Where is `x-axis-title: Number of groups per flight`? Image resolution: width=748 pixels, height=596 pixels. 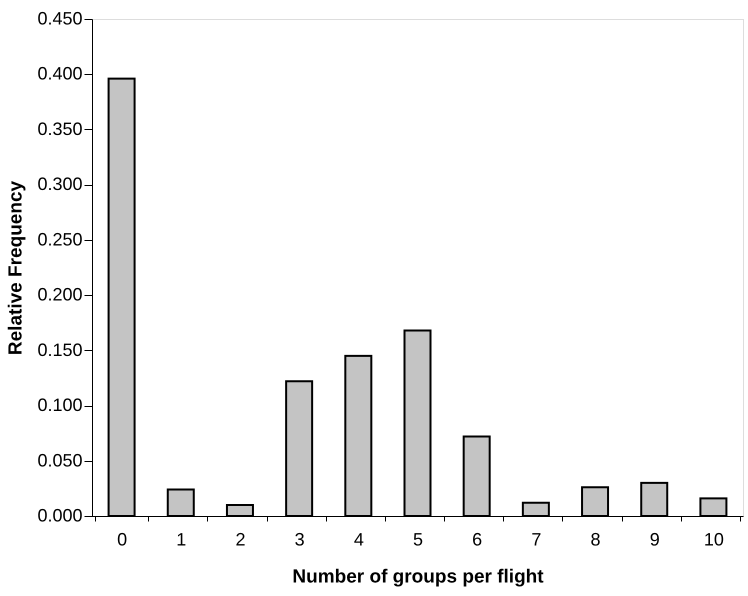 x-axis-title: Number of groups per flight is located at coordinates (418, 577).